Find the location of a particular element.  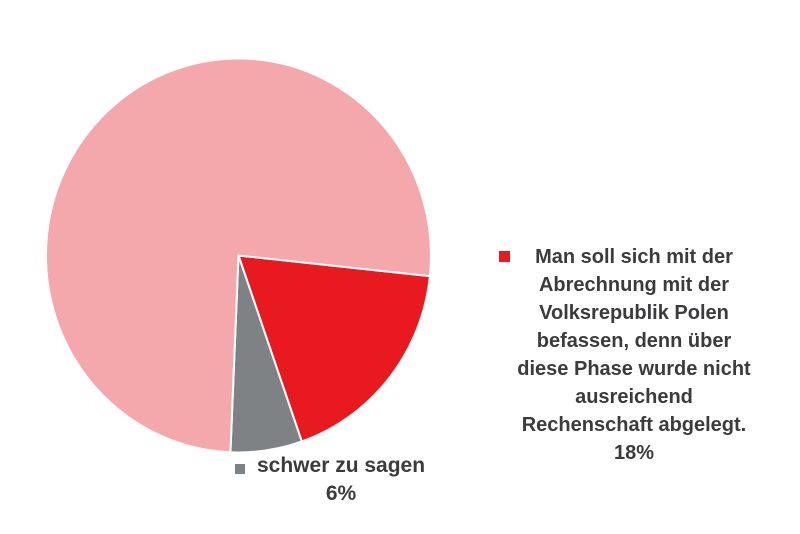

legend-label-line: Abrechnung mit der is located at coordinates (633, 285).